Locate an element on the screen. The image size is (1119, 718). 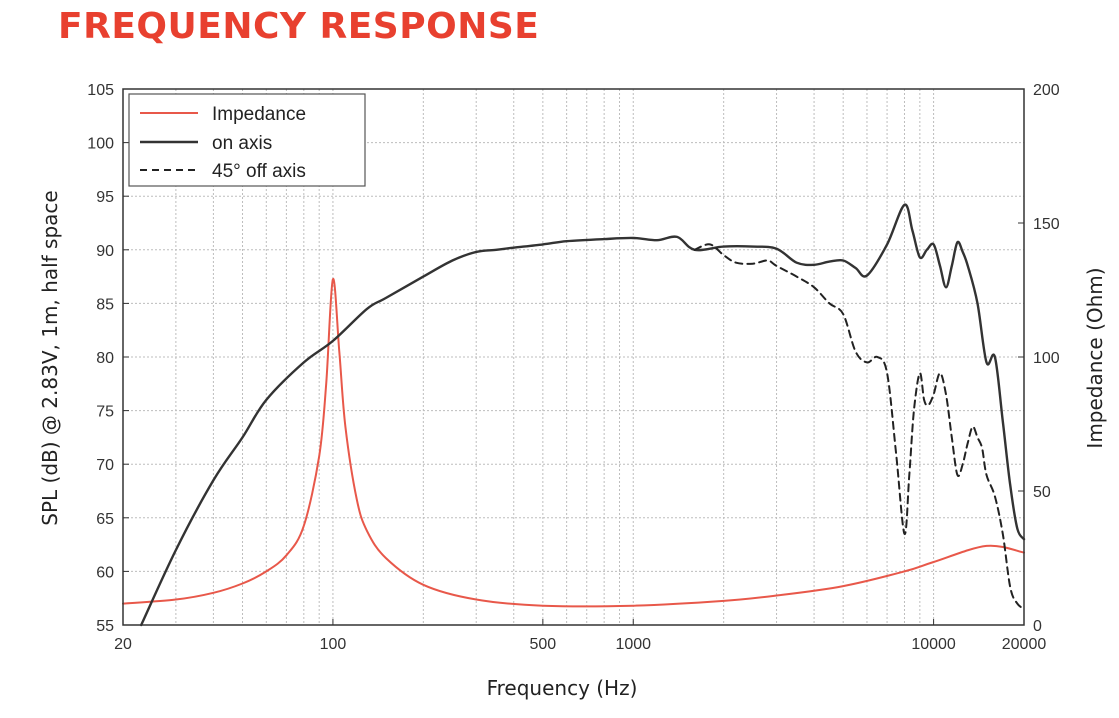
y2-tick-label: 150 is located at coordinates (1046, 224).